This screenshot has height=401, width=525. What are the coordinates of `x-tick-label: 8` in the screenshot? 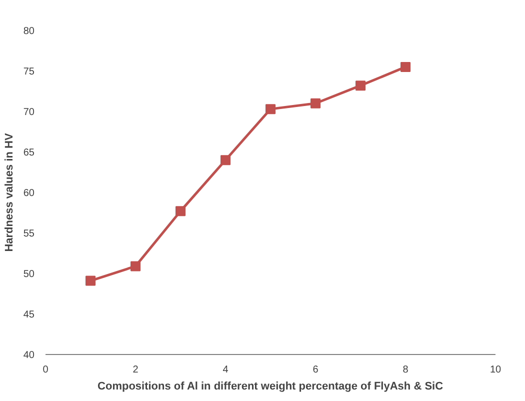 It's located at (405, 370).